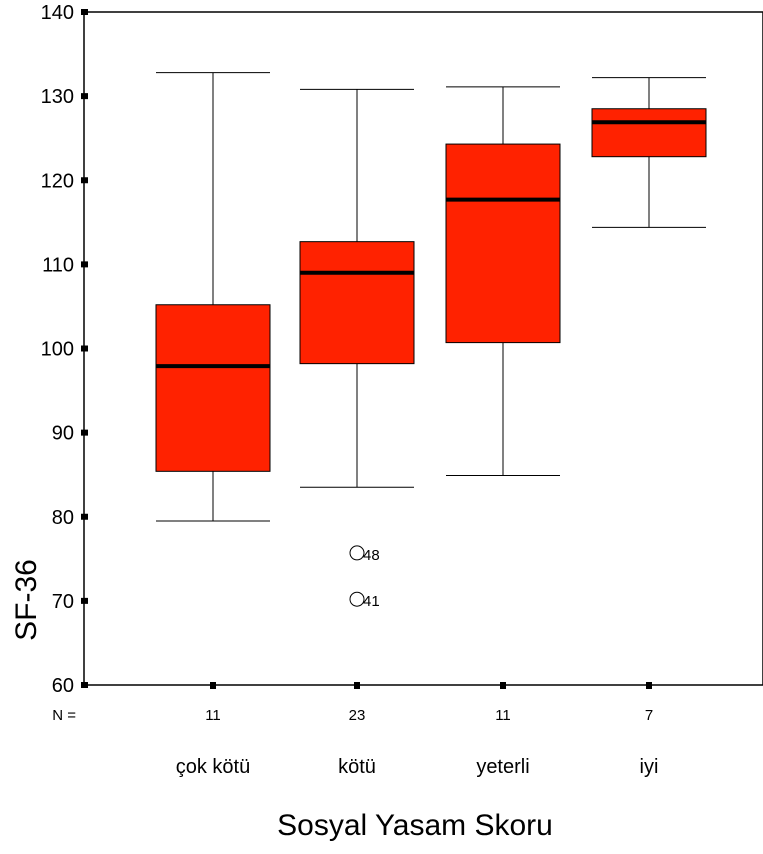 The width and height of the screenshot is (763, 854). I want to click on y-axis: 60 70 80 90 100 110 120 130 140, so click(64, 349).